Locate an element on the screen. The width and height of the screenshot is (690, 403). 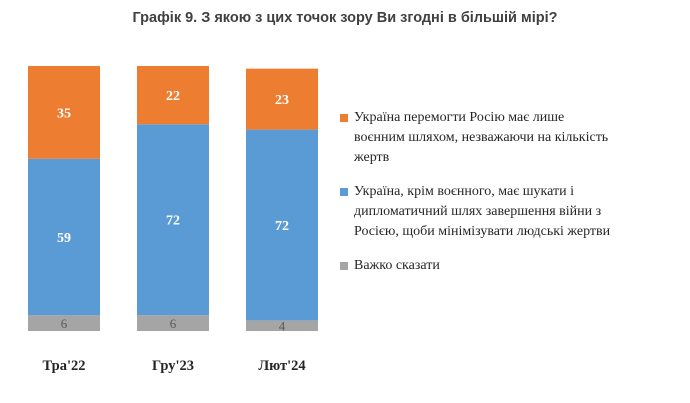
data-label-hard-to-say: 4 is located at coordinates (282, 326).